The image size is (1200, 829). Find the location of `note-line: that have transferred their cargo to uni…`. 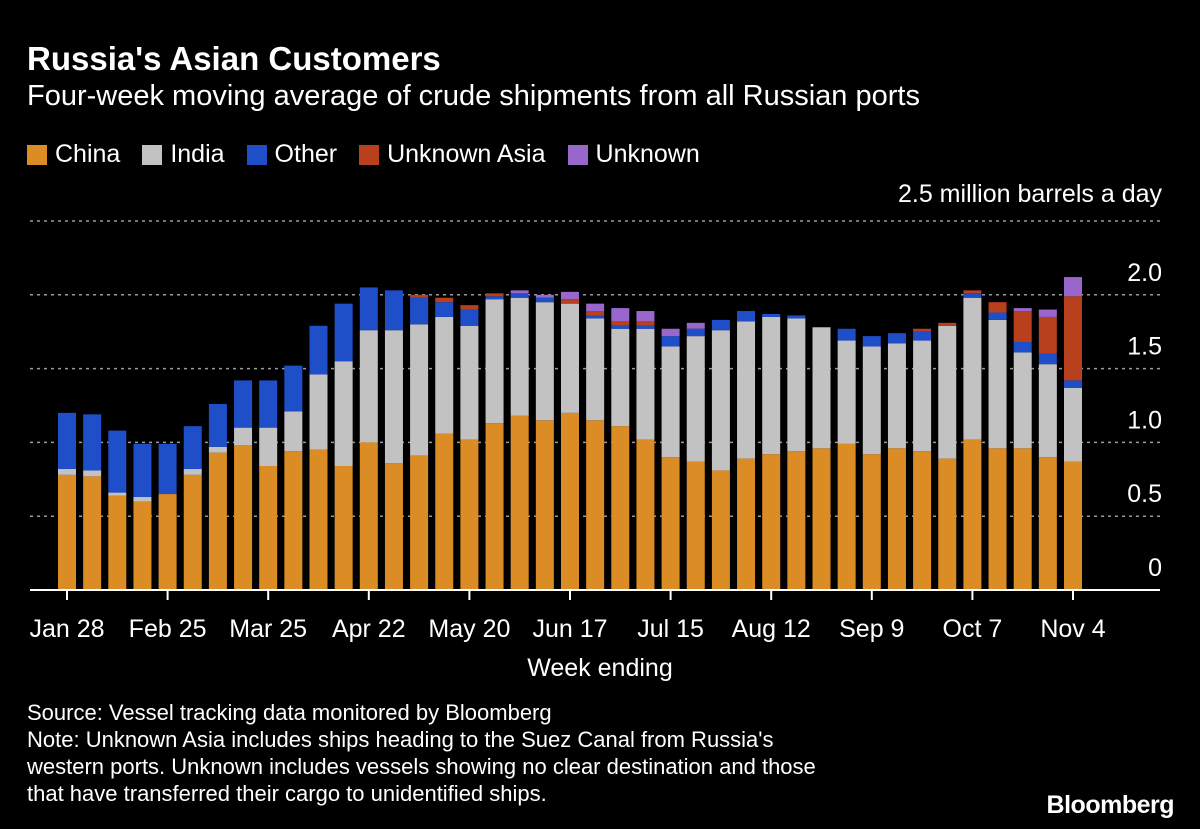

note-line: that have transferred their cargo to uni… is located at coordinates (287, 793).